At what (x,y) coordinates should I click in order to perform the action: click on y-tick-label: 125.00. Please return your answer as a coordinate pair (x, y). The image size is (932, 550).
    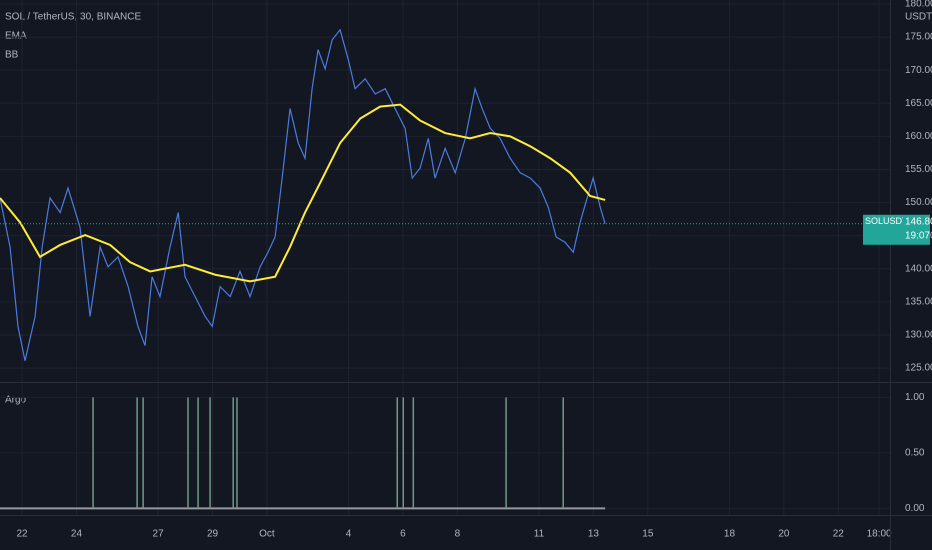
    Looking at the image, I should click on (918, 368).